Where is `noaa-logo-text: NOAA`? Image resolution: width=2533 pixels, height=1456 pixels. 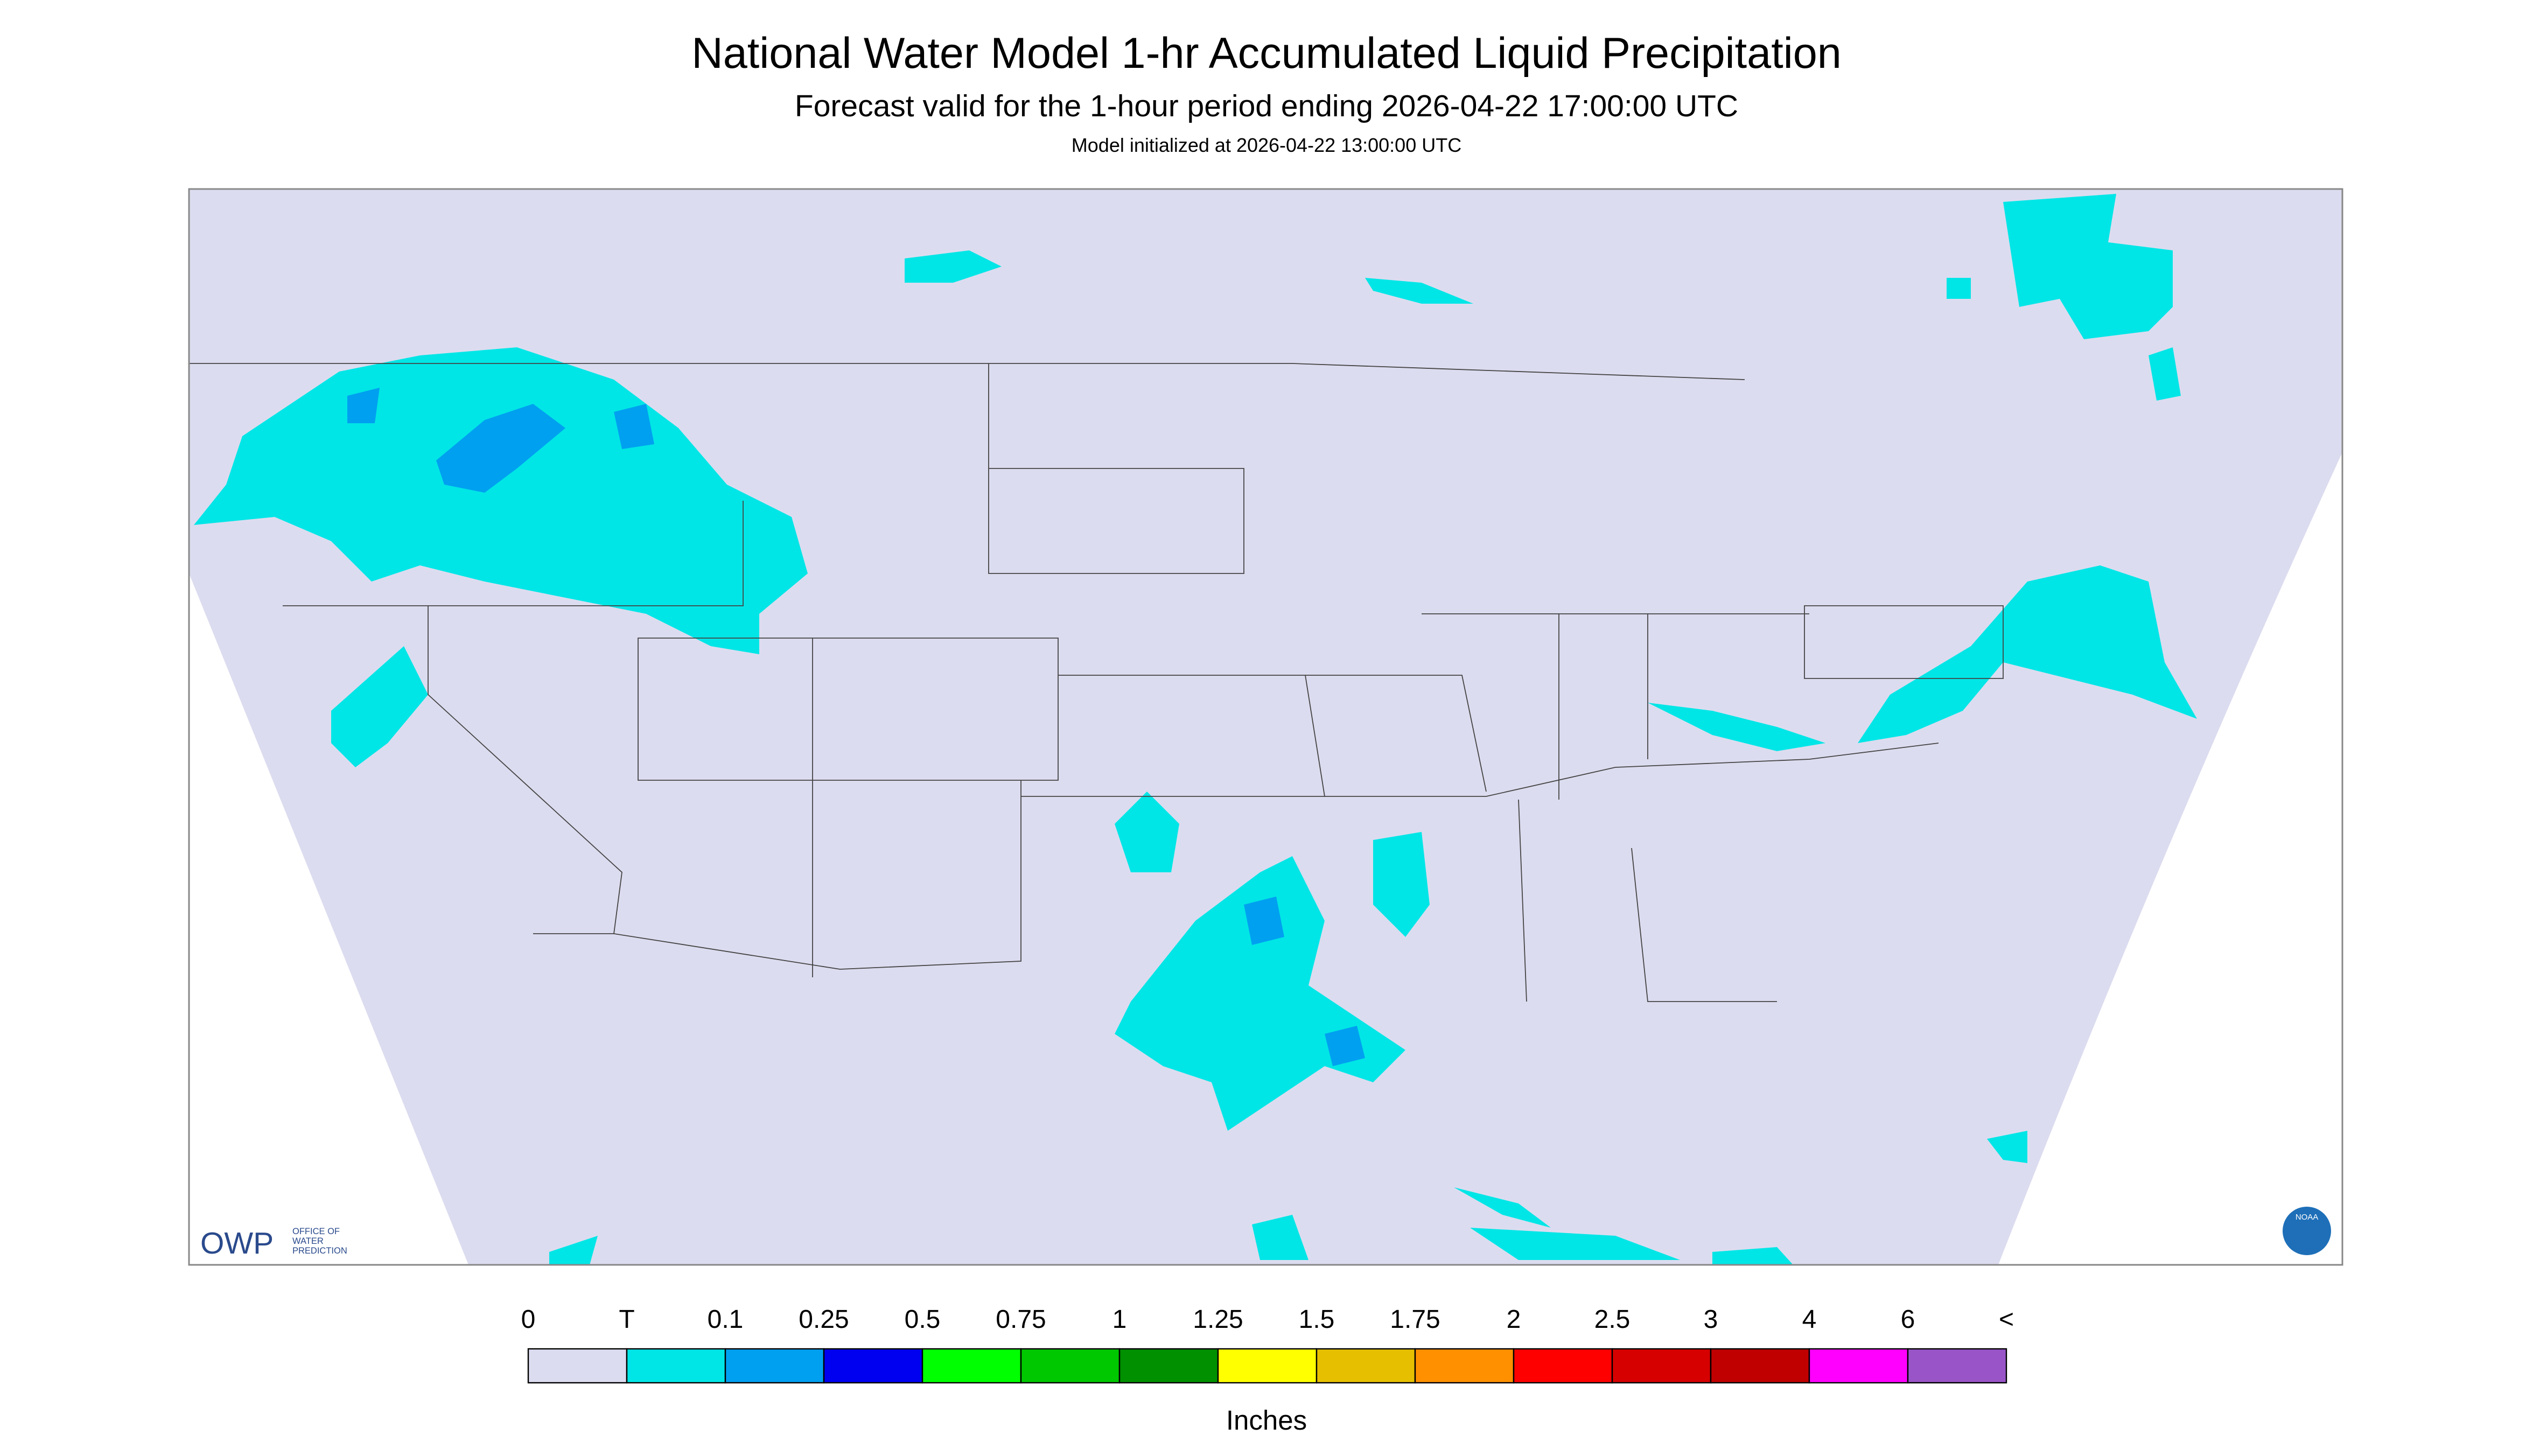
noaa-logo-text: NOAA is located at coordinates (2307, 1217).